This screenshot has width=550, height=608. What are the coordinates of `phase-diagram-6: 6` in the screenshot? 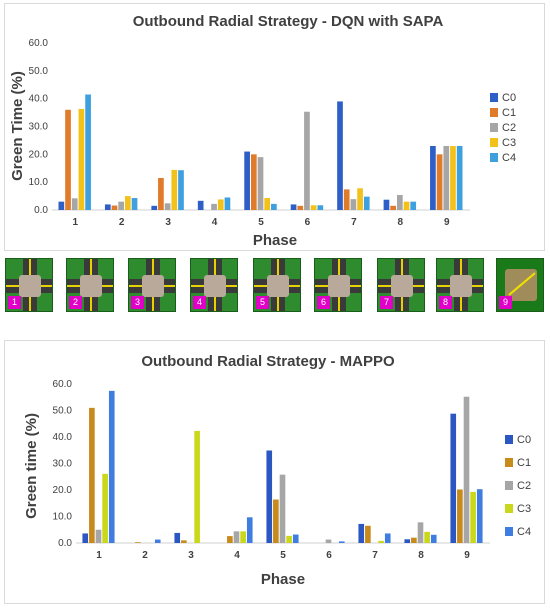 It's located at (338, 285).